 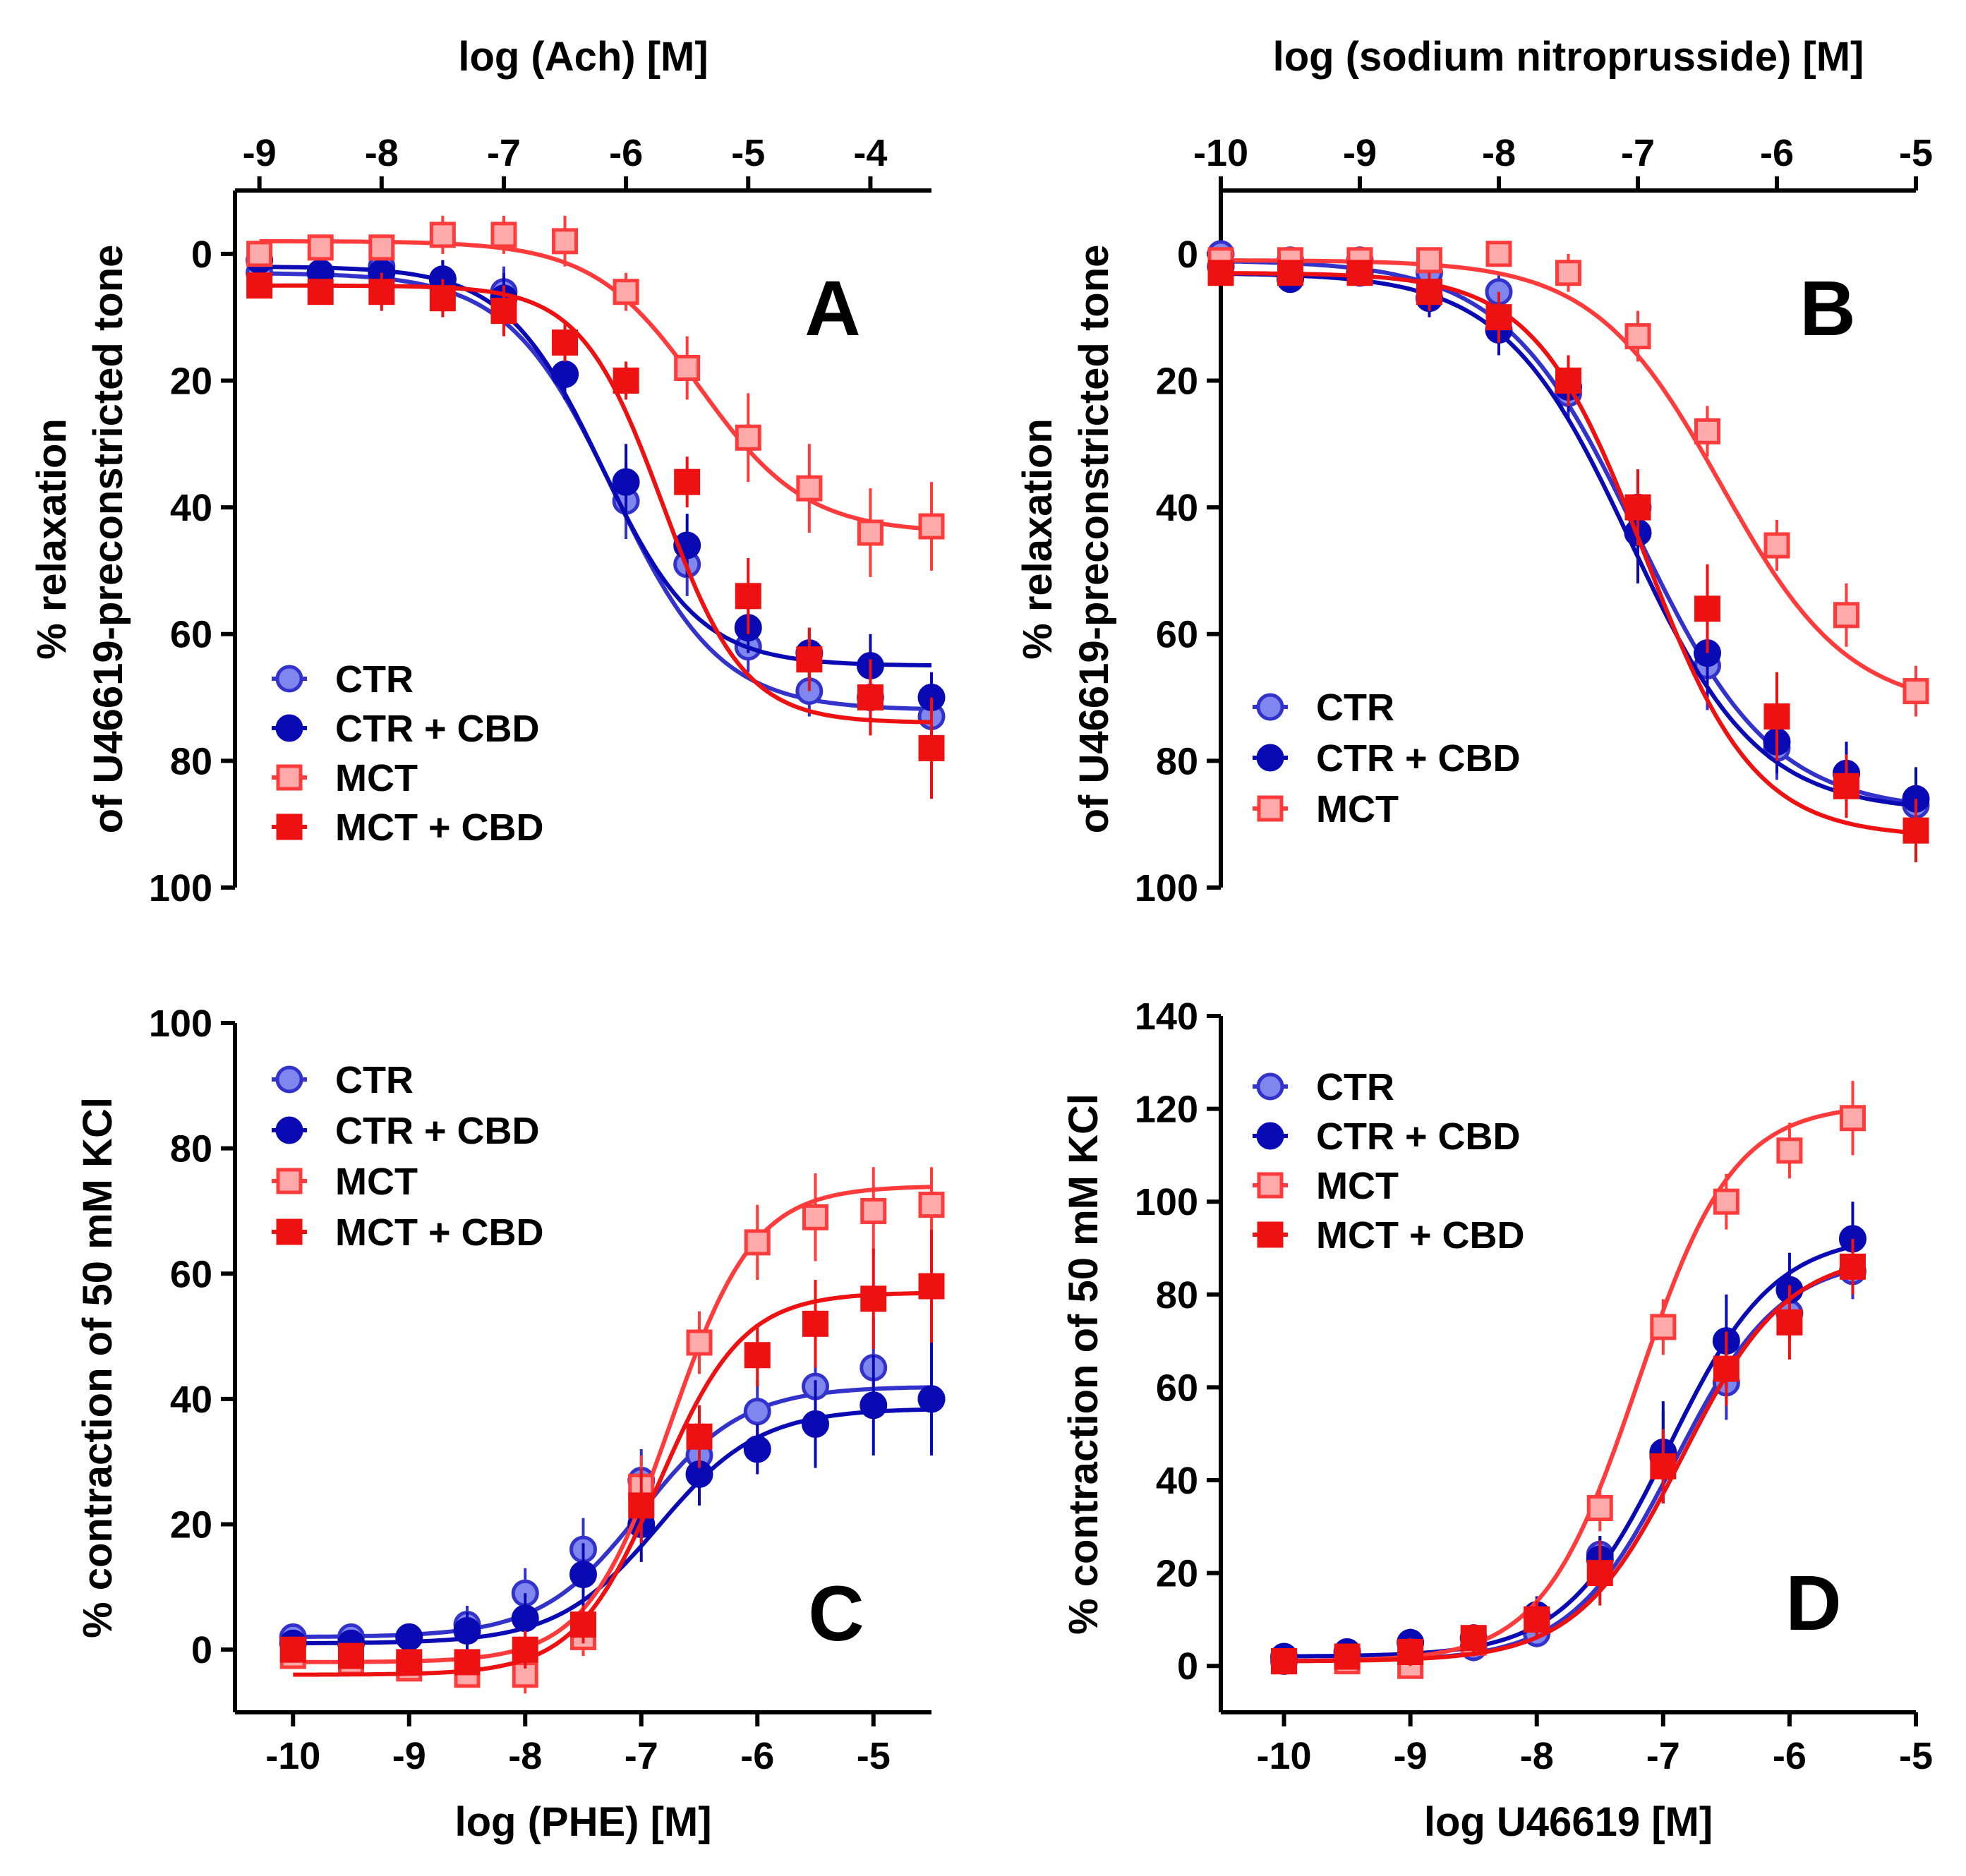 I want to click on y-tick-label: 40, so click(x=1177, y=1481).